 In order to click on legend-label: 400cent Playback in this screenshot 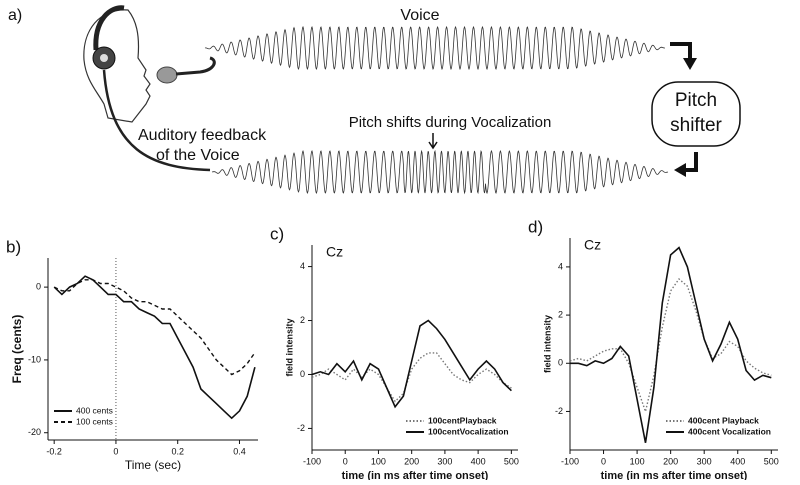, I will do `click(723, 420)`.